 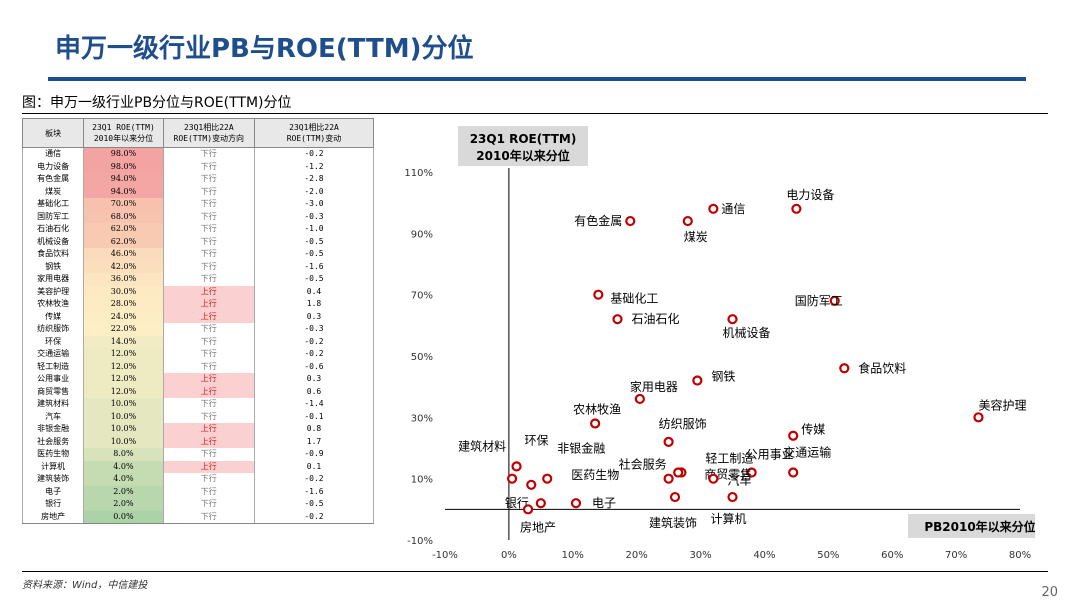 What do you see at coordinates (683, 424) in the screenshot?
I see `data-label: 纺织服饰` at bounding box center [683, 424].